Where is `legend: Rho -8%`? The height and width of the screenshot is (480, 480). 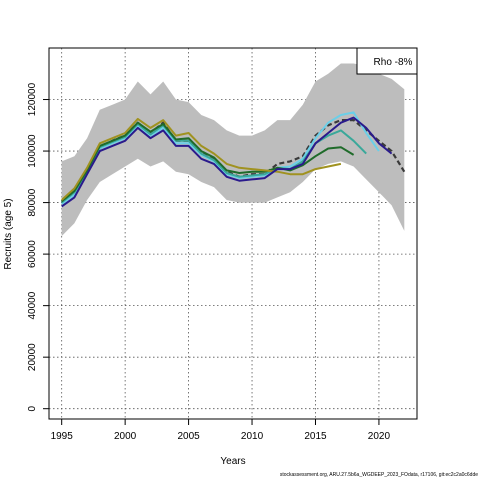 legend: Rho -8% is located at coordinates (387, 61).